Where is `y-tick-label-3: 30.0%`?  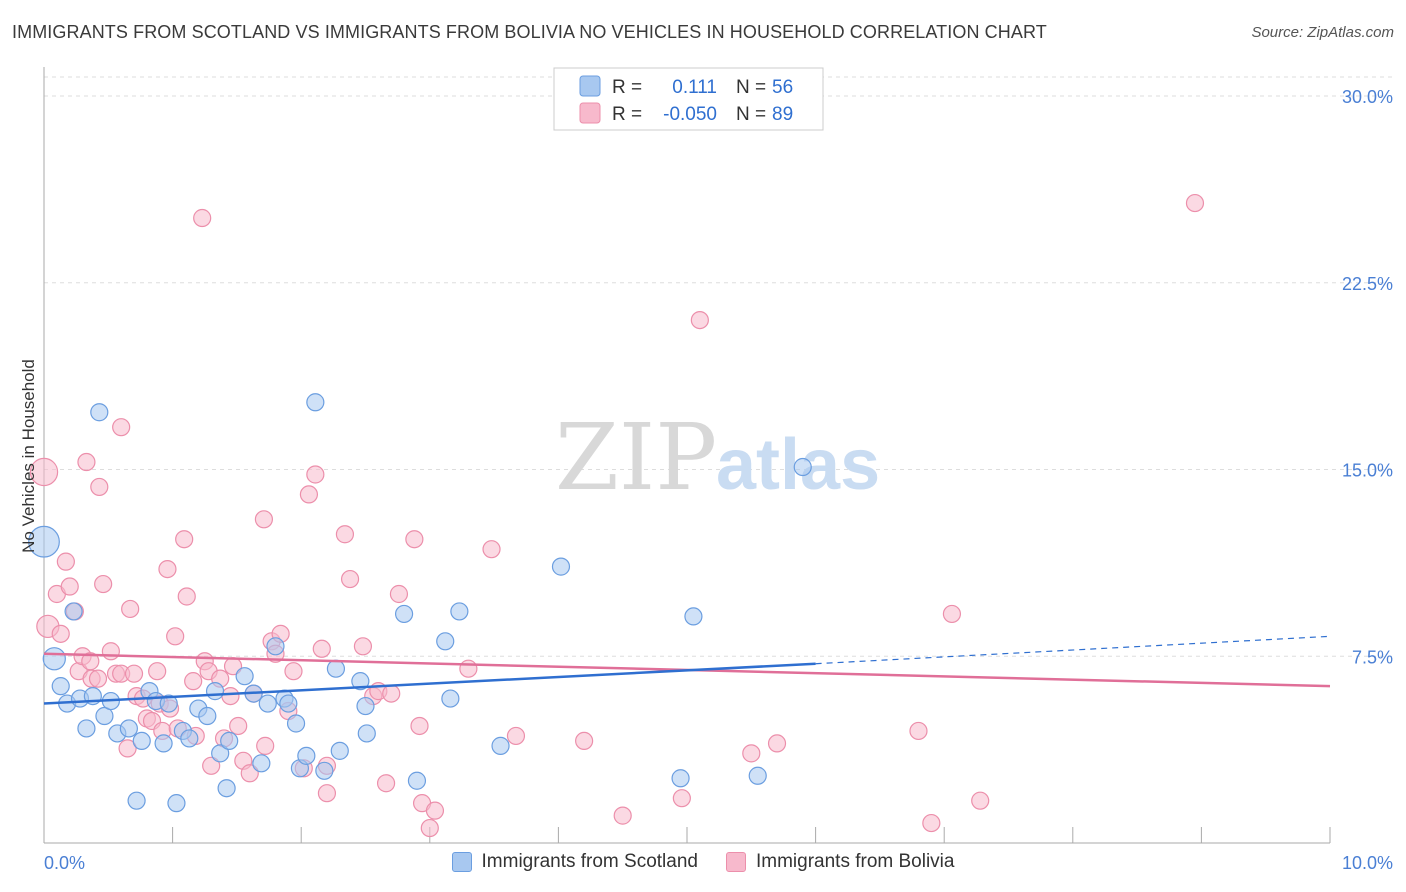
y-tick-label-3: 30.0% is located at coordinates (1367, 97).